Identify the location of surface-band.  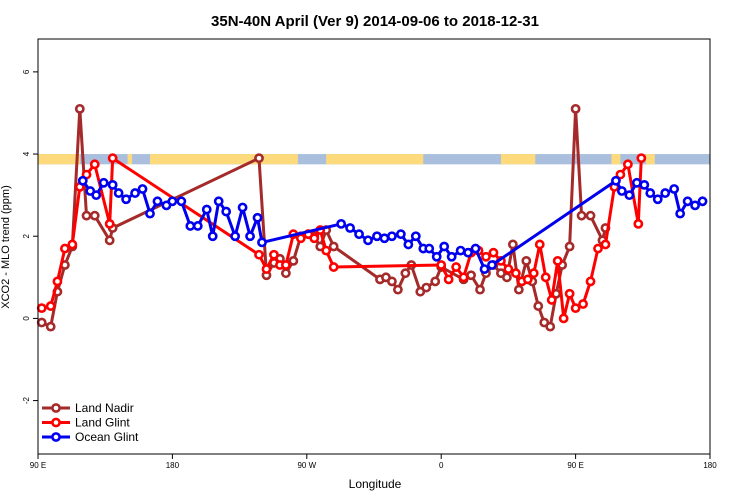
(374, 159).